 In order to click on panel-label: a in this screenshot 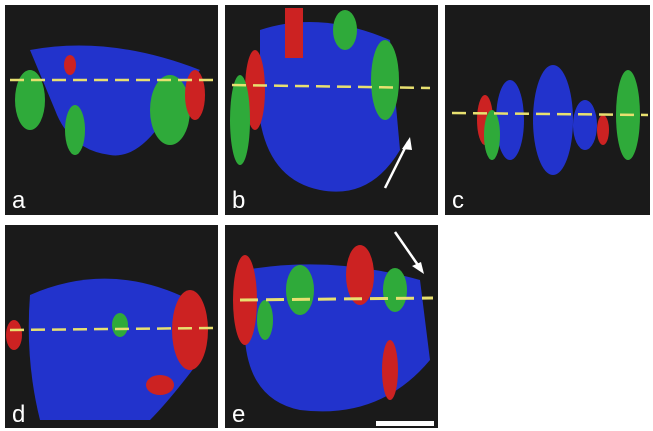, I will do `click(19, 200)`.